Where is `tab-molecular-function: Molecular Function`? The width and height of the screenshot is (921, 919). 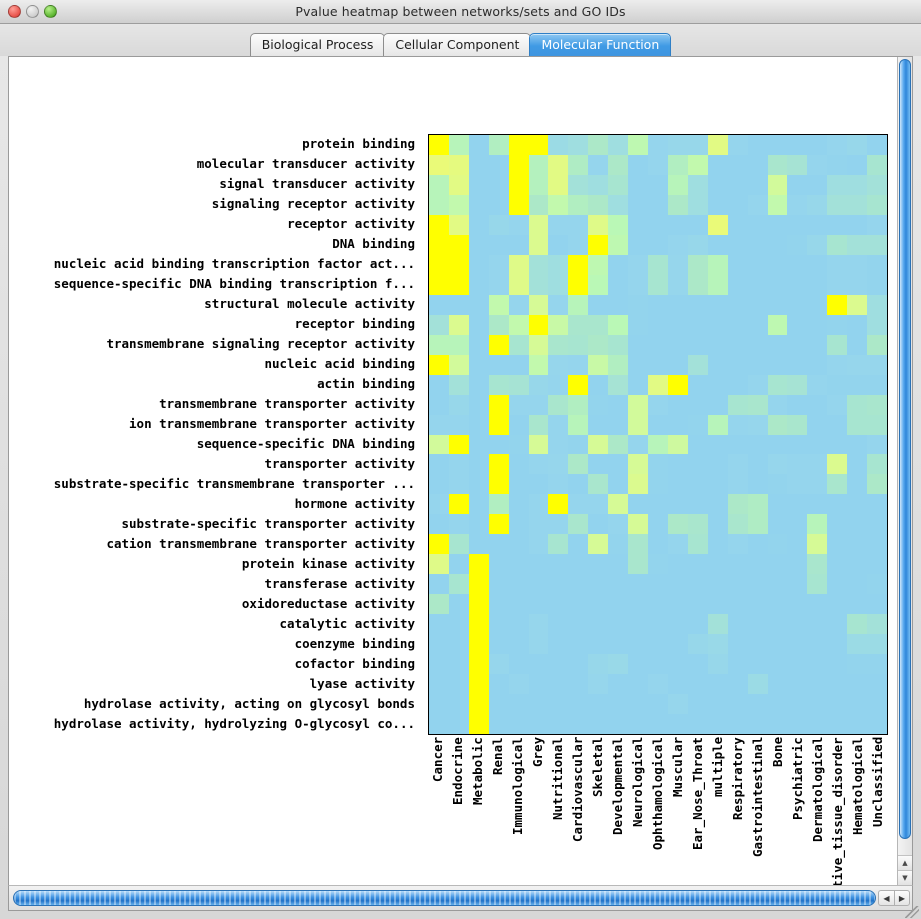
tab-molecular-function: Molecular Function is located at coordinates (600, 44).